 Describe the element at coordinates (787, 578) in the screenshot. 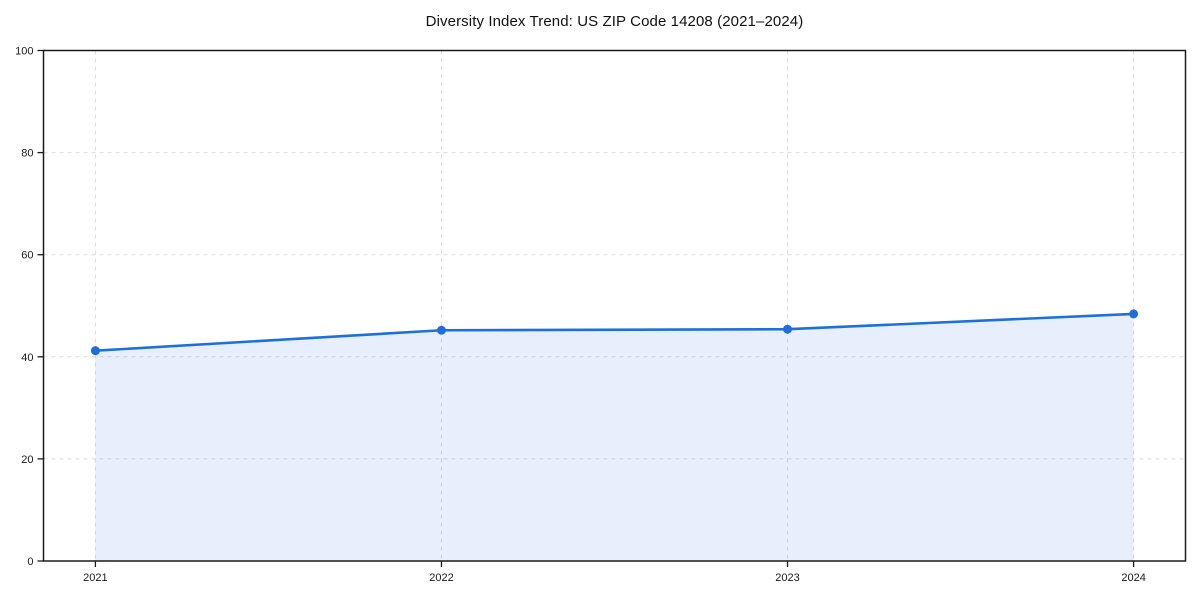

I see `x-tick-label: 2023` at that location.